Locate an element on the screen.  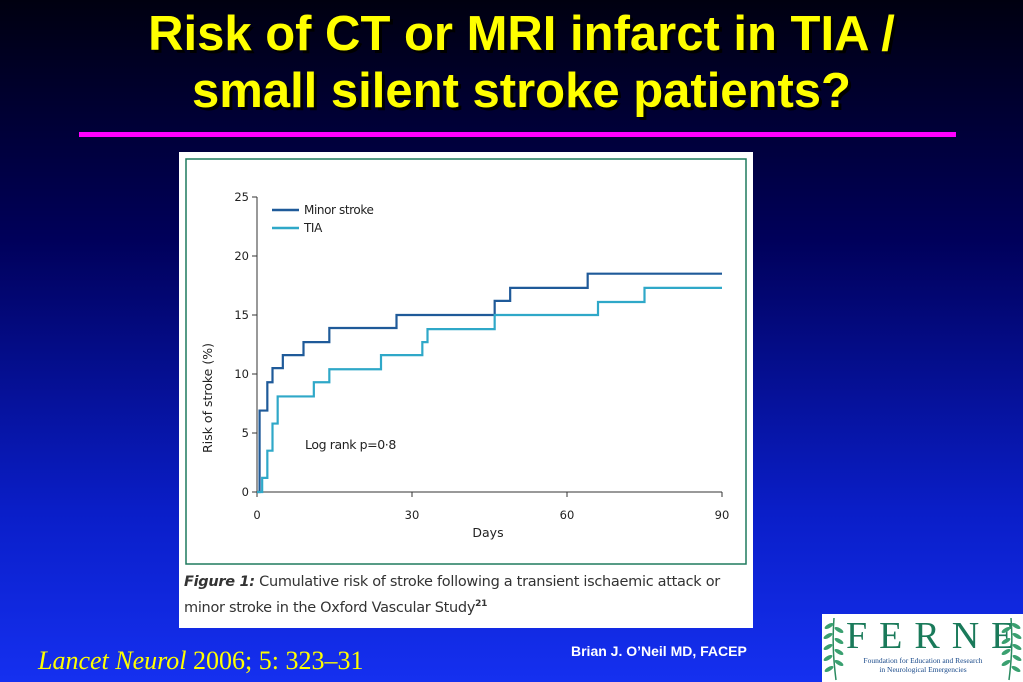
log-rank-annotation: Log rank p=0·8 is located at coordinates (350, 444).